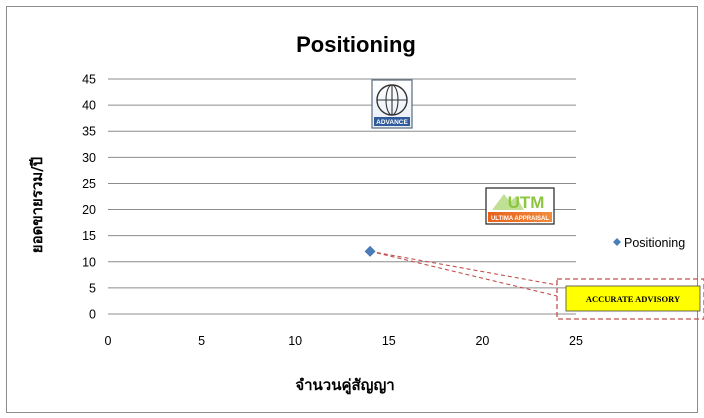  I want to click on x-tick-label: 15, so click(389, 341).